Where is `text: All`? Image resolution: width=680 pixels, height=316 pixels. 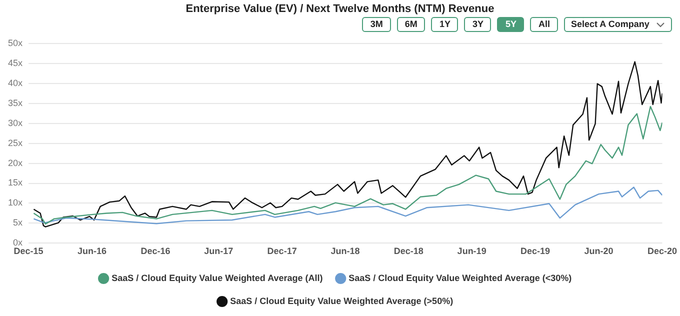
text: All is located at coordinates (544, 24).